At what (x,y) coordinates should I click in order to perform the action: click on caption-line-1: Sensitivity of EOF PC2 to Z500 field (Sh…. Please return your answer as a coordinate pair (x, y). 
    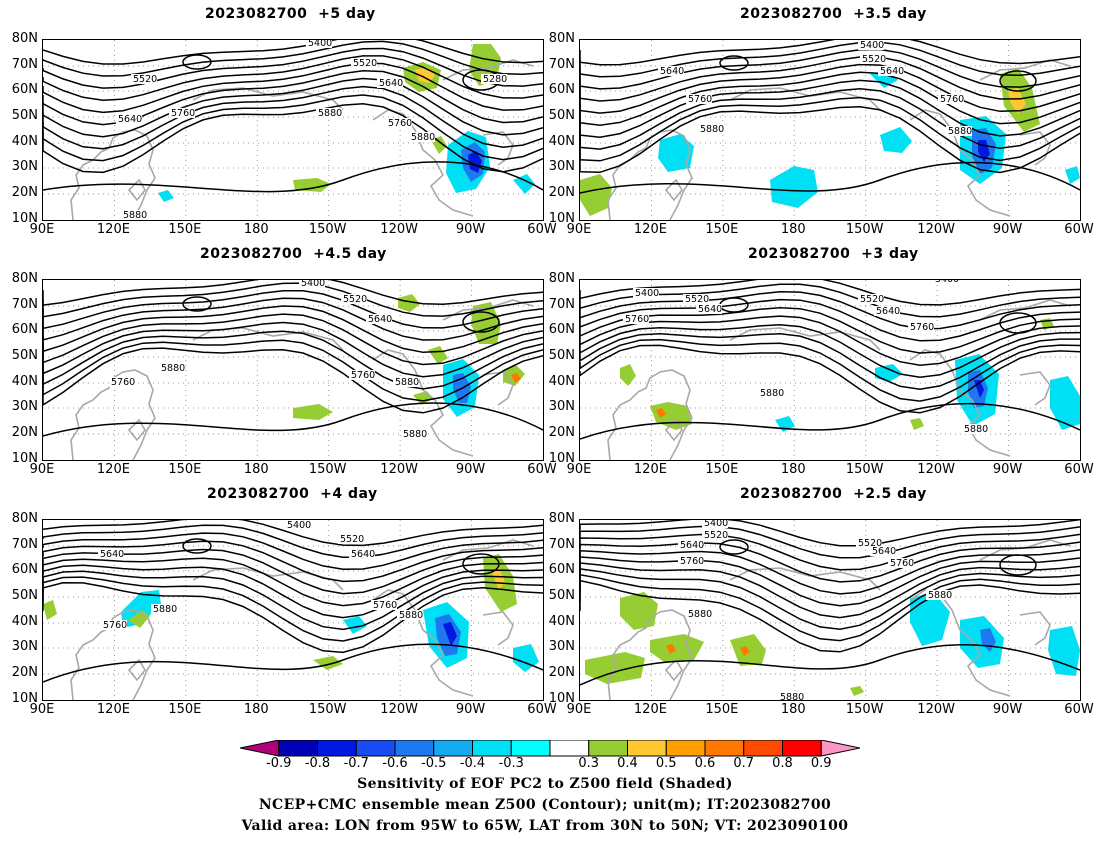
    Looking at the image, I should click on (545, 784).